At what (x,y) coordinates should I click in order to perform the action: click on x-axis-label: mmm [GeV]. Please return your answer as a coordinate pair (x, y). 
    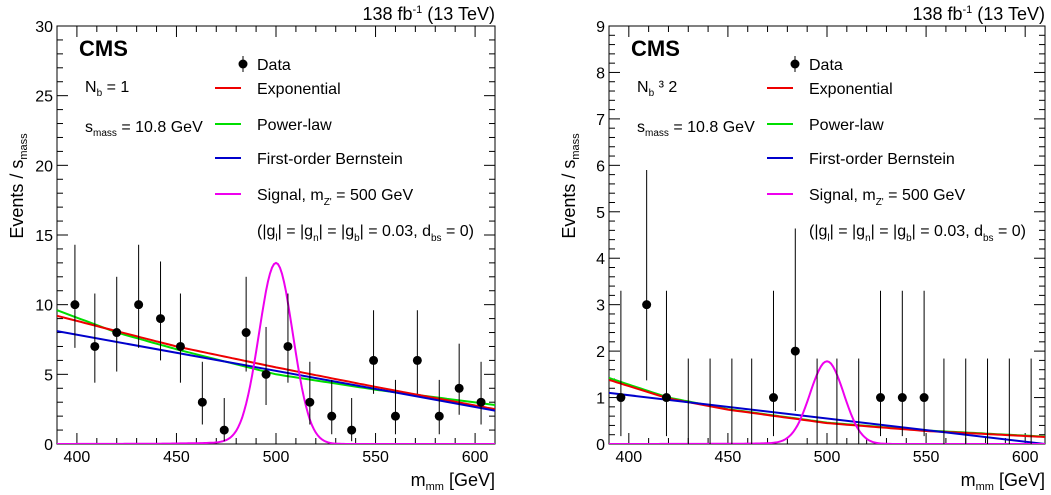
    Looking at the image, I should click on (1003, 481).